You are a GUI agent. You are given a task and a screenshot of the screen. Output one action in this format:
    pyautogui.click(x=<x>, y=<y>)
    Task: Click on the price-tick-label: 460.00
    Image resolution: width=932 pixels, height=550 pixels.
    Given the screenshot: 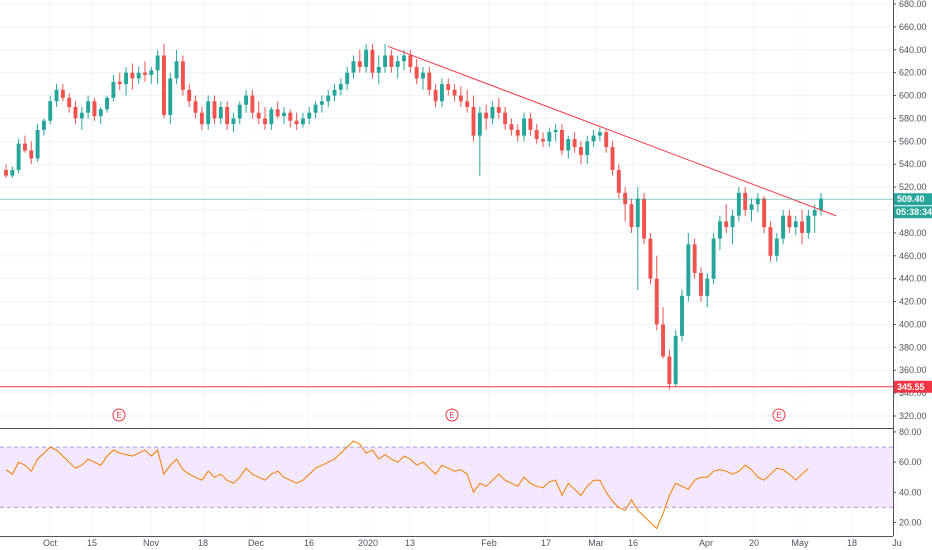 What is the action you would take?
    pyautogui.click(x=913, y=256)
    